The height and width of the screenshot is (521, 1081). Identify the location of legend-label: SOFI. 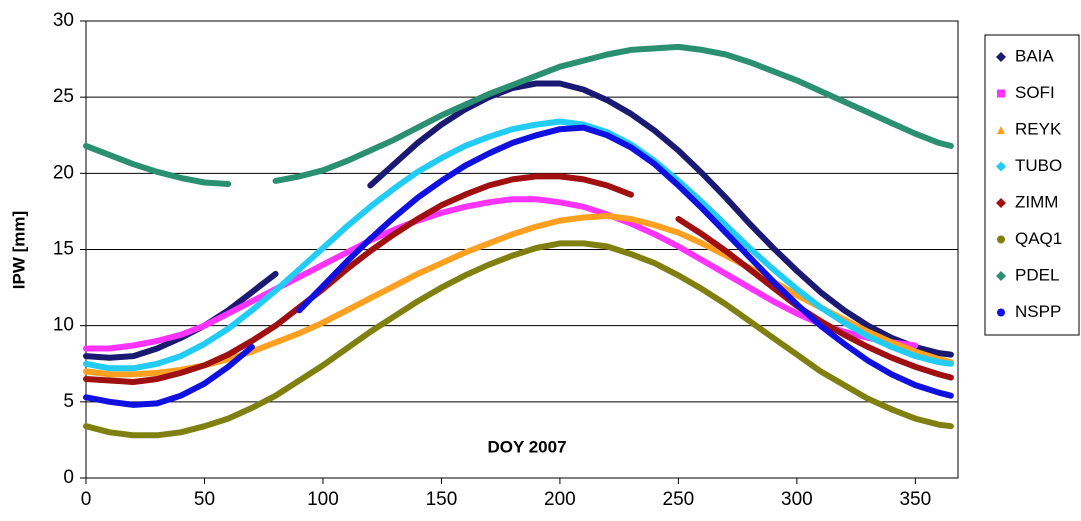
(1035, 92).